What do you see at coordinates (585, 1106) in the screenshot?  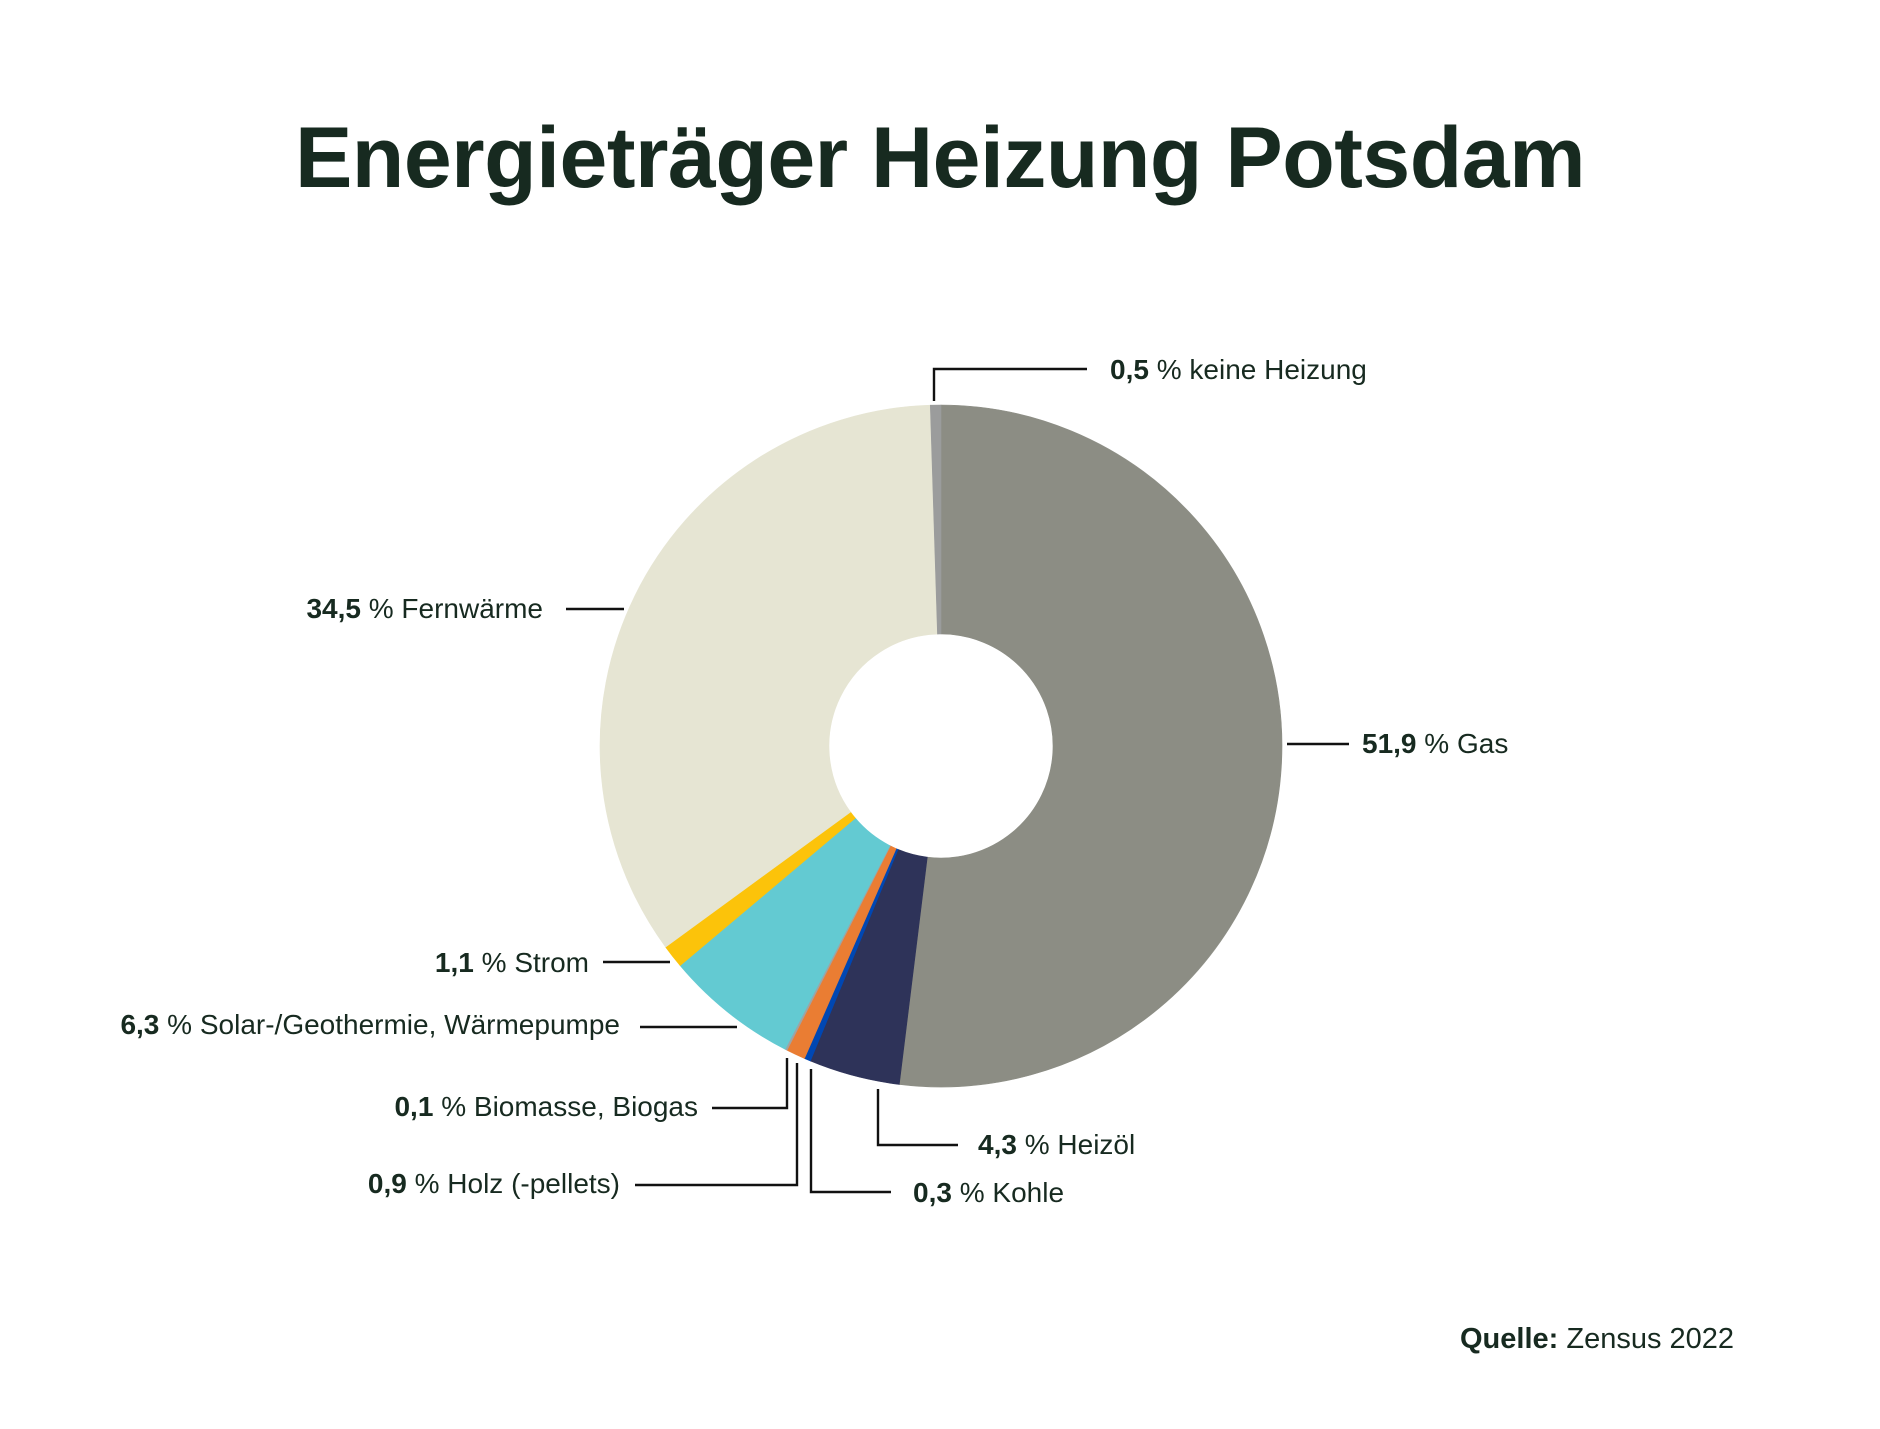 I see `label-name: Biomasse, Biogas` at bounding box center [585, 1106].